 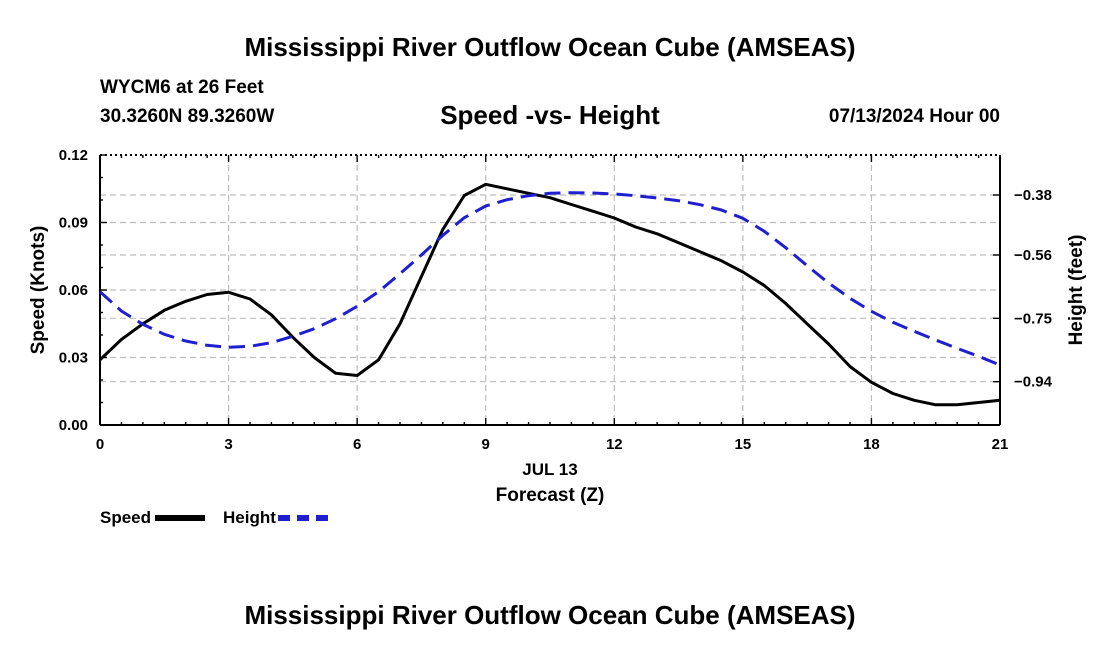 What do you see at coordinates (743, 444) in the screenshot?
I see `x-tick-label: 15` at bounding box center [743, 444].